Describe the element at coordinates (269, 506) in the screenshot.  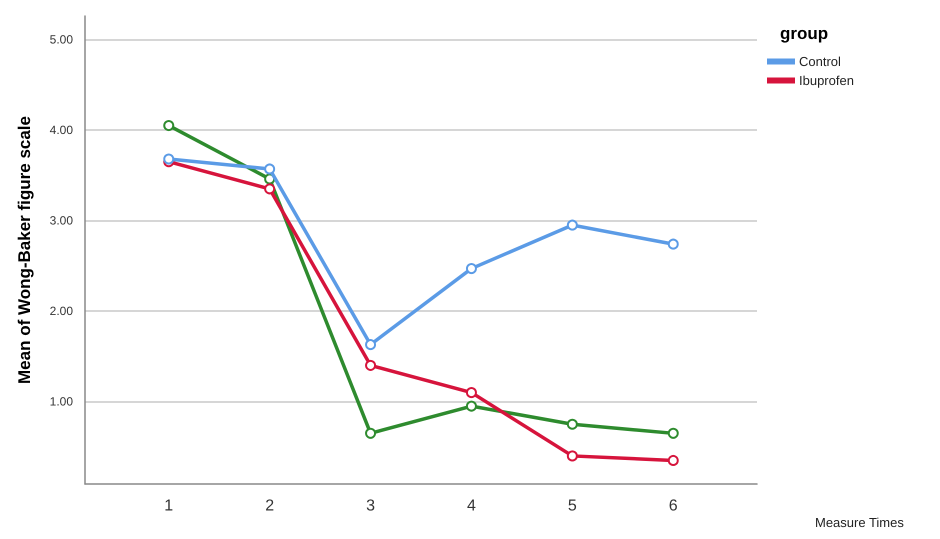
I see `x-tick-label: 2` at that location.